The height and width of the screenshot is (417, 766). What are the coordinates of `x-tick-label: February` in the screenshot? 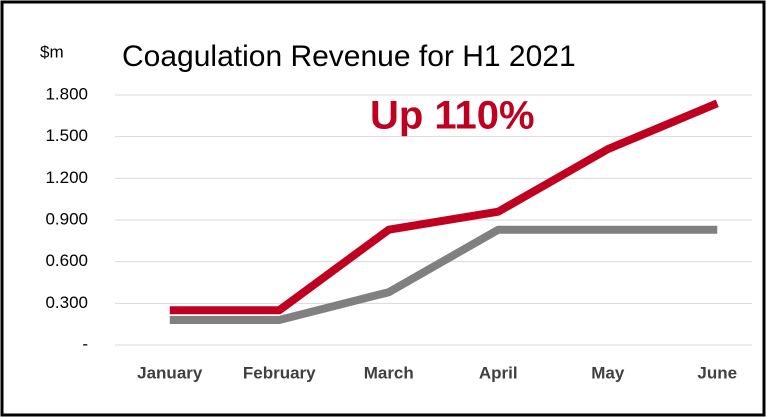 It's located at (279, 372).